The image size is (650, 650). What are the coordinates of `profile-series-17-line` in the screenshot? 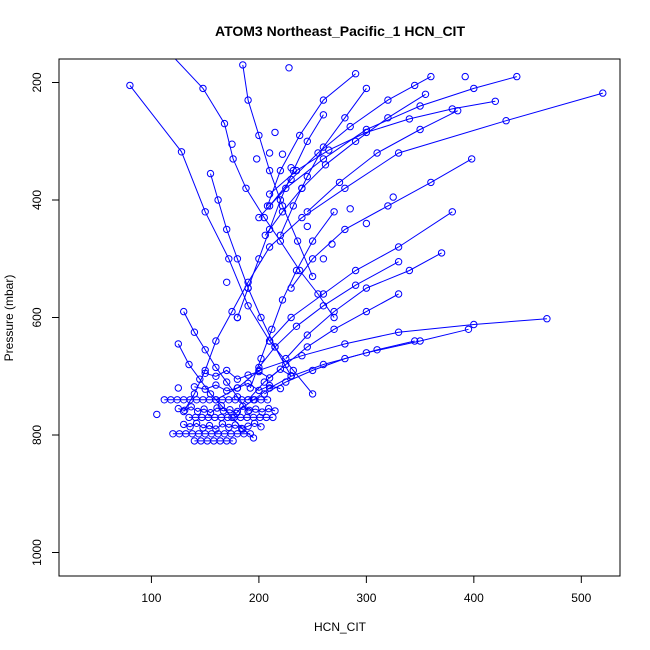 It's located at (280, 216).